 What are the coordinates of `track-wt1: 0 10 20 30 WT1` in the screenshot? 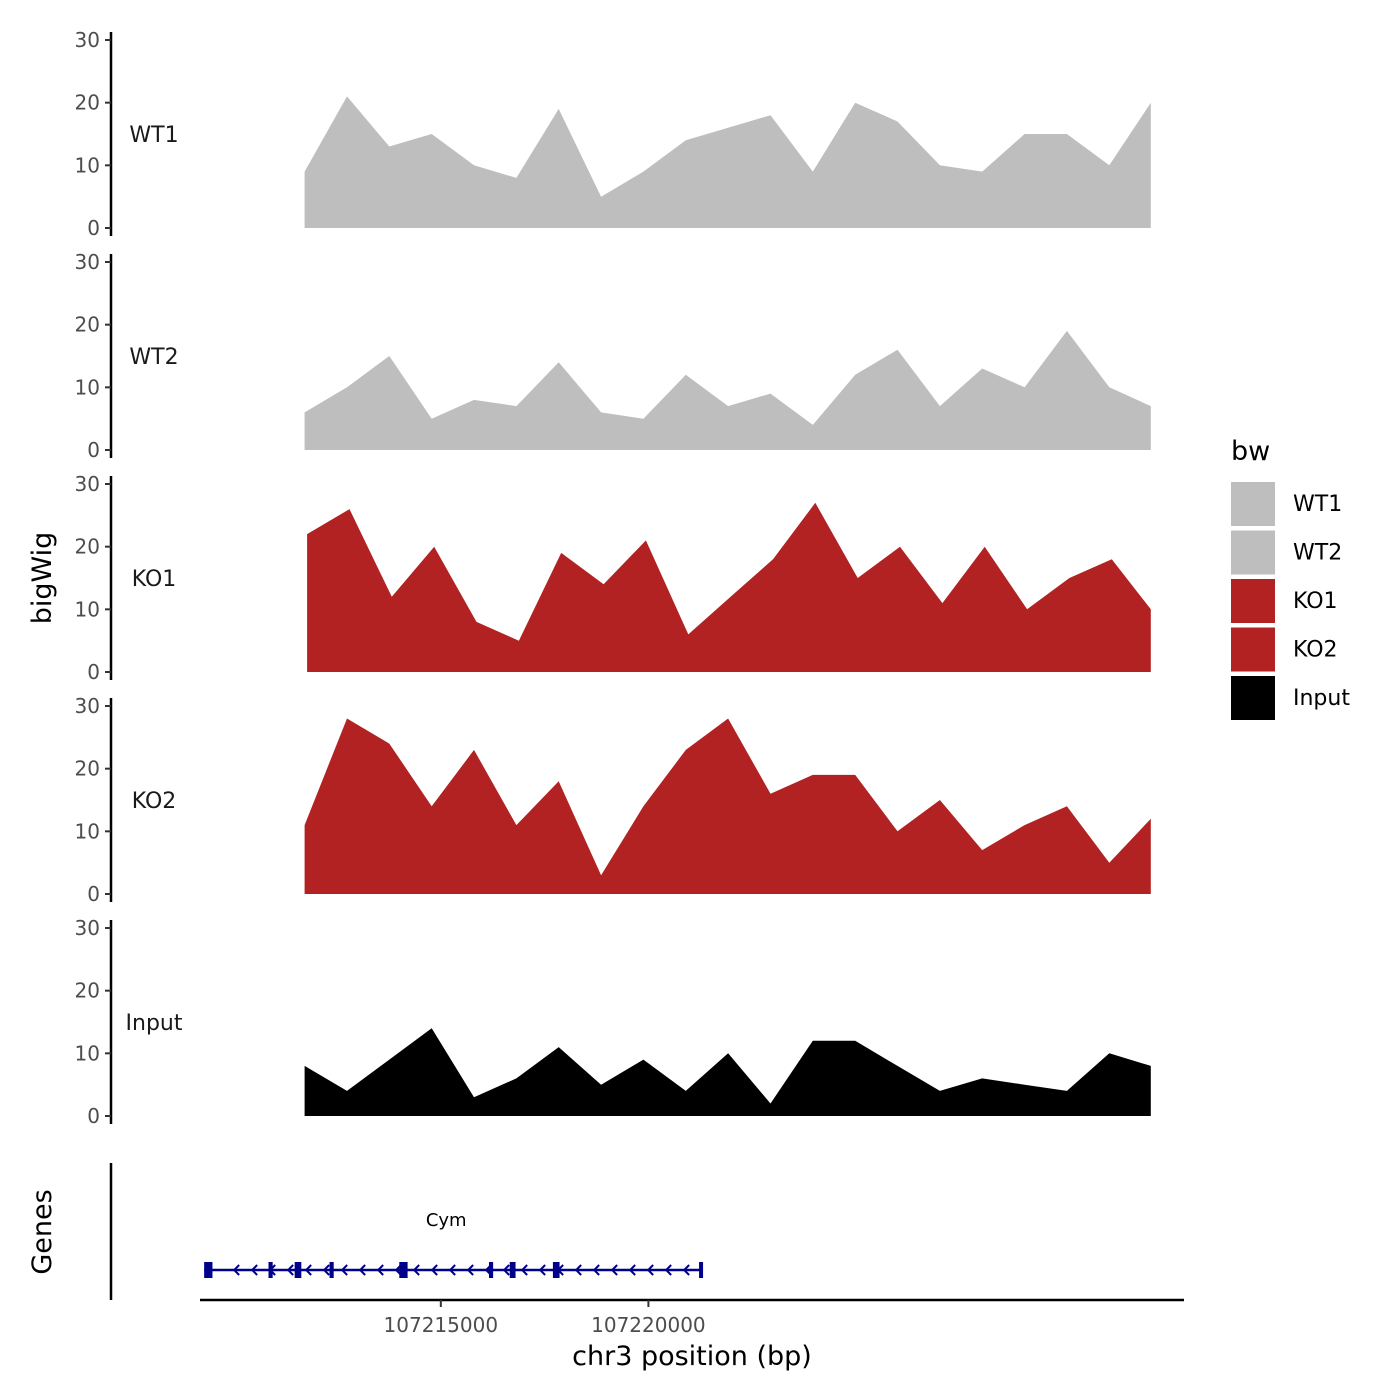 It's located at (613, 134).